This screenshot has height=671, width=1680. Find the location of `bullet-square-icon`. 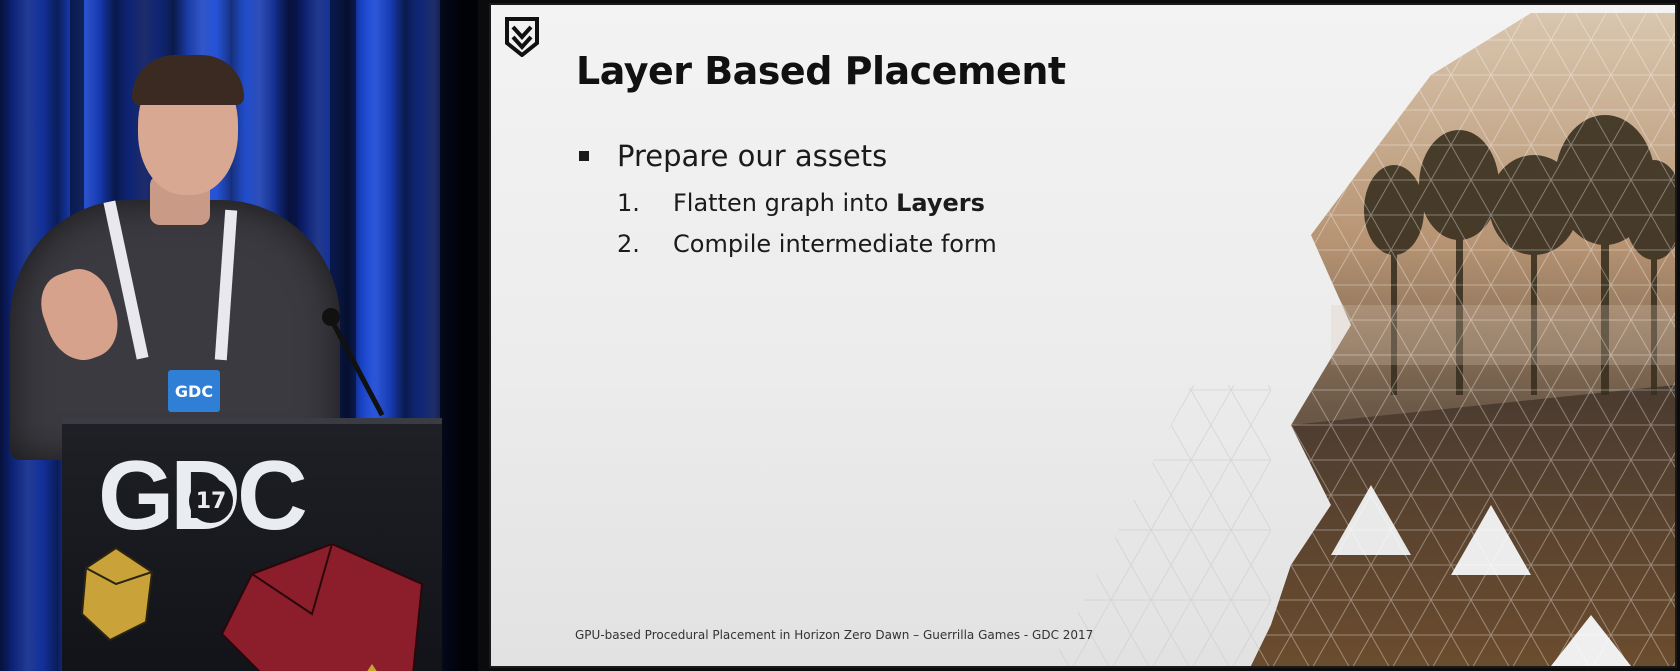

bullet-square-icon is located at coordinates (584, 156).